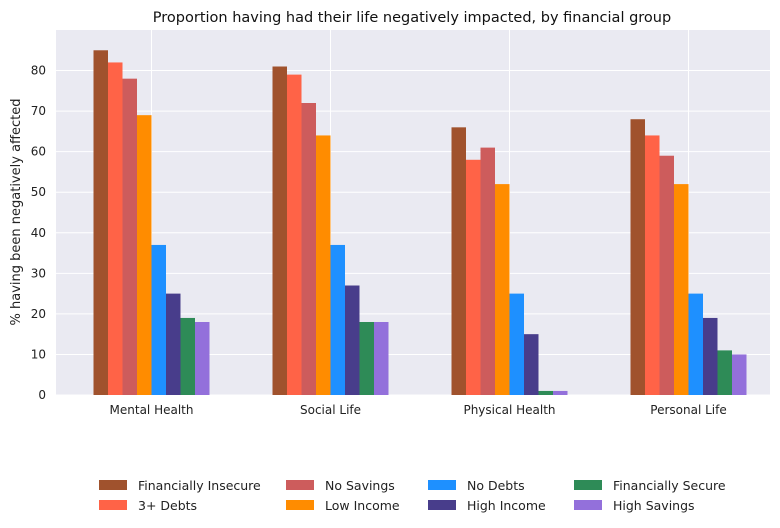 This screenshot has width=780, height=528. What do you see at coordinates (167, 505) in the screenshot?
I see `legend-label: 3+ Debts` at bounding box center [167, 505].